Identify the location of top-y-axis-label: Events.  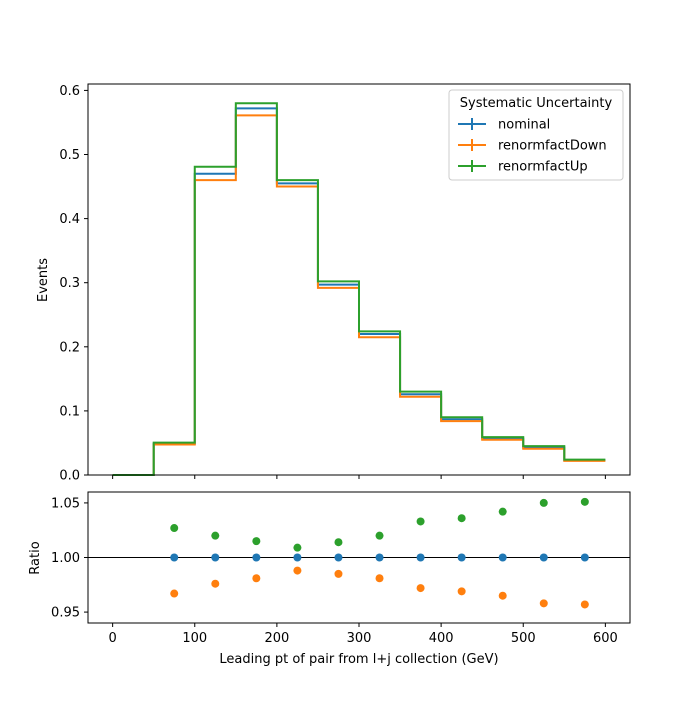
(43, 280).